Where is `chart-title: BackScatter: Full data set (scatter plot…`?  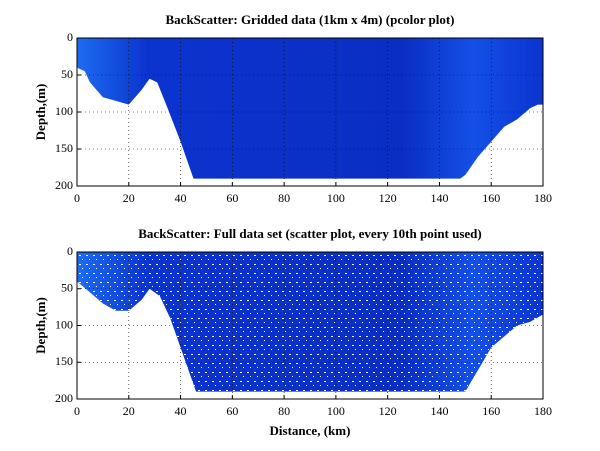 chart-title: BackScatter: Full data set (scatter plot… is located at coordinates (310, 233).